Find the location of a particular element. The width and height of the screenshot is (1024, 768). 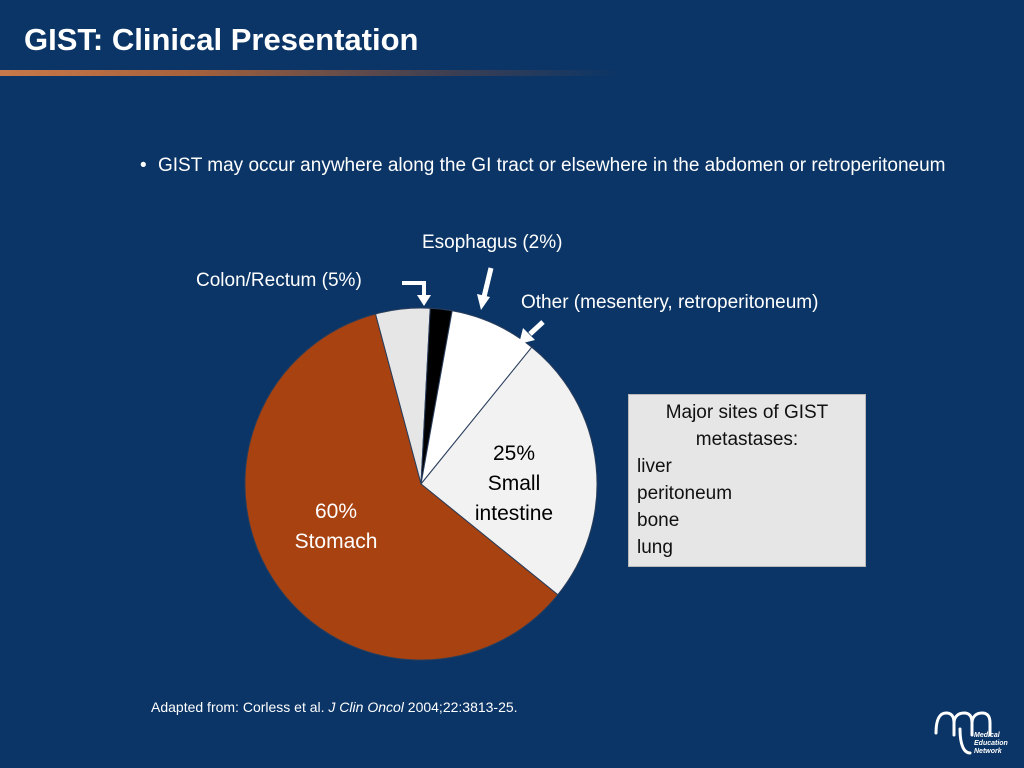

arrow-colon-rectum is located at coordinates (416, 293).